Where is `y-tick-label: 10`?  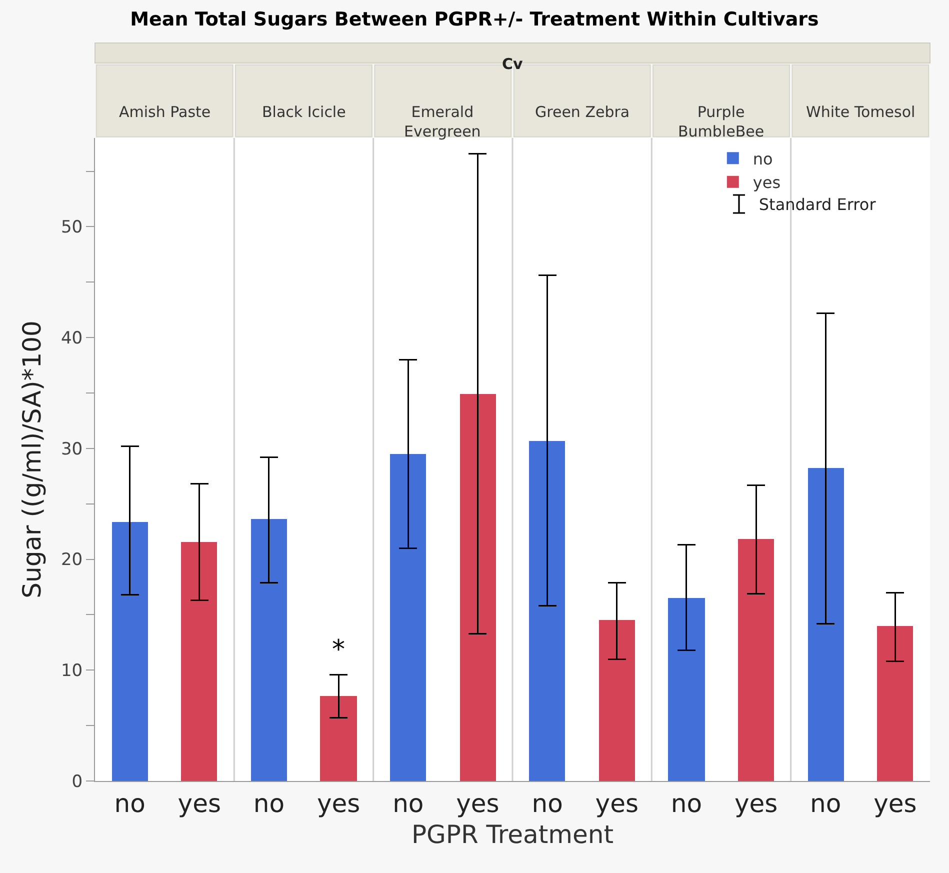
y-tick-label: 10 is located at coordinates (71, 671).